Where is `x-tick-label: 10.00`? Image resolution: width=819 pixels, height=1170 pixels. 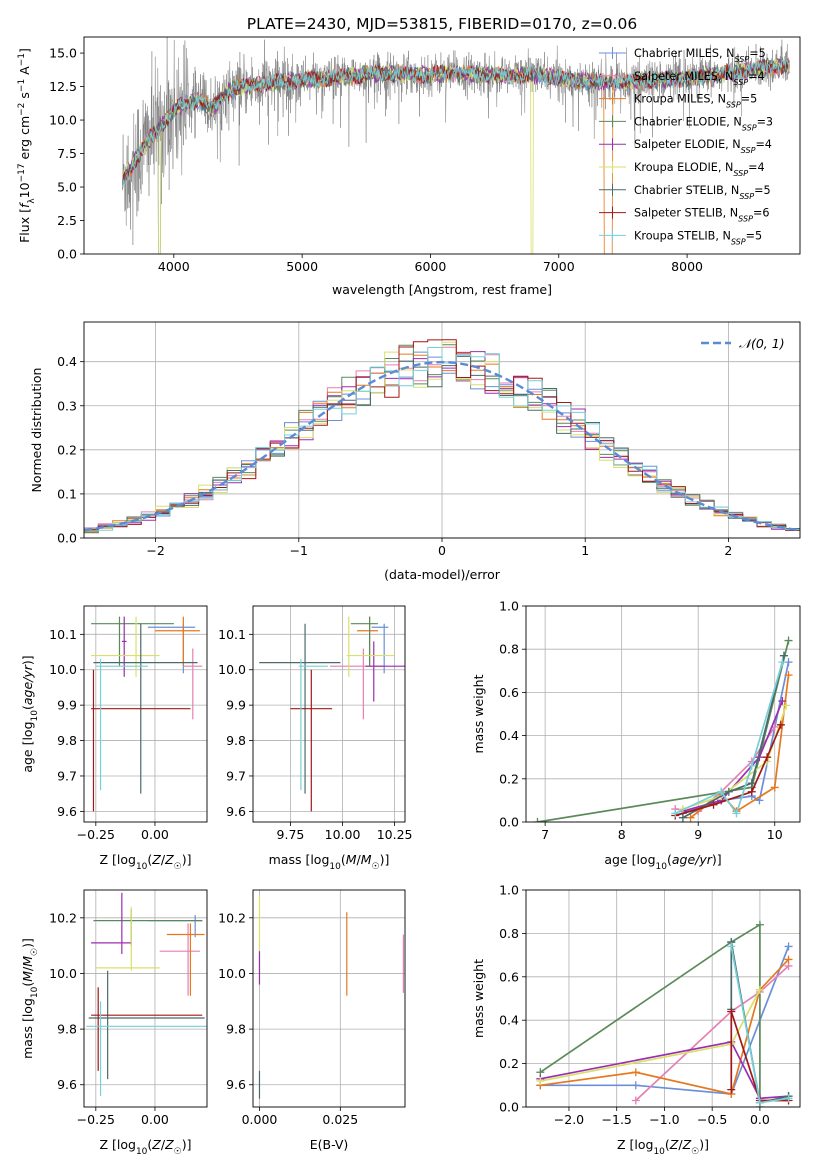
x-tick-label: 10.00 is located at coordinates (343, 834).